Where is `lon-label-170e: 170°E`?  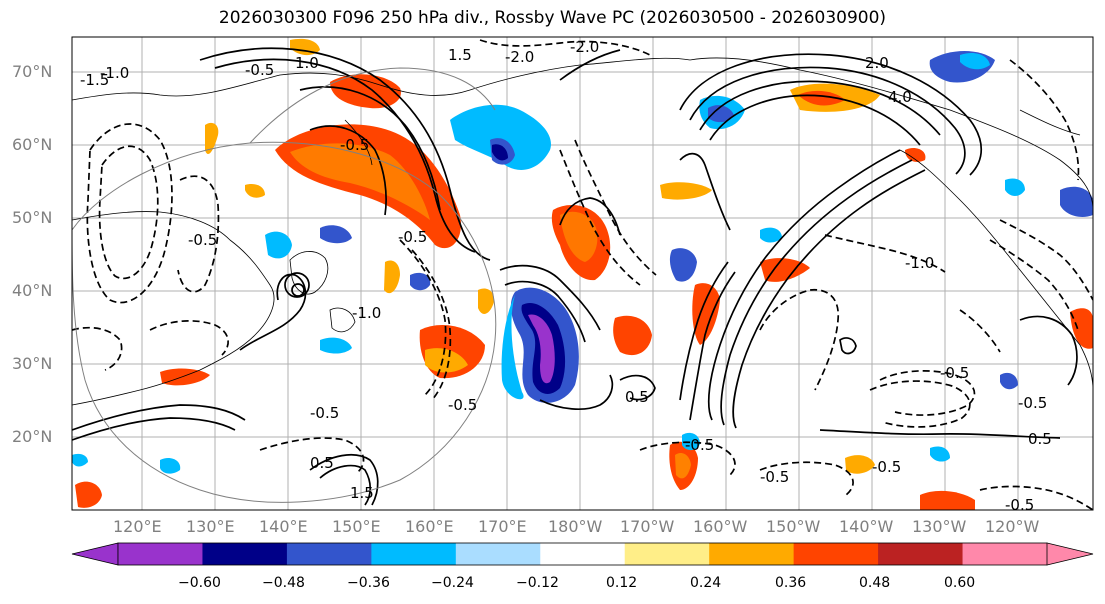
lon-label-170e: 170°E is located at coordinates (502, 526).